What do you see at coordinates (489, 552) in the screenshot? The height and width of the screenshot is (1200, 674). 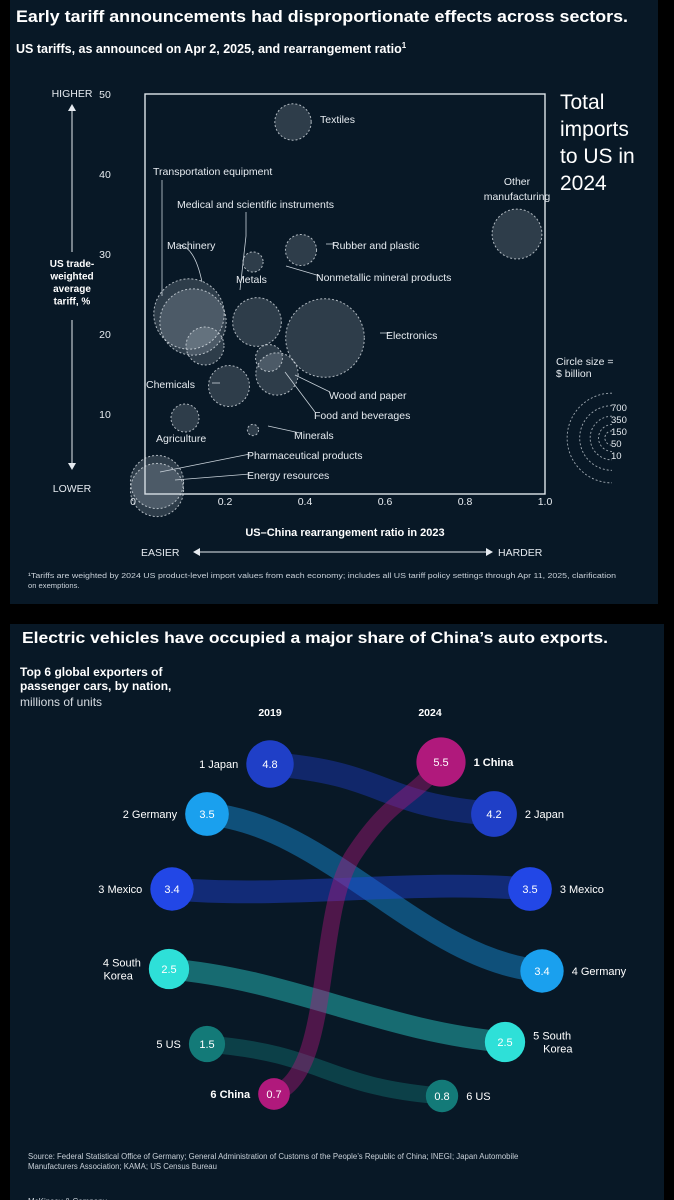 I see `arrow-right-icon` at bounding box center [489, 552].